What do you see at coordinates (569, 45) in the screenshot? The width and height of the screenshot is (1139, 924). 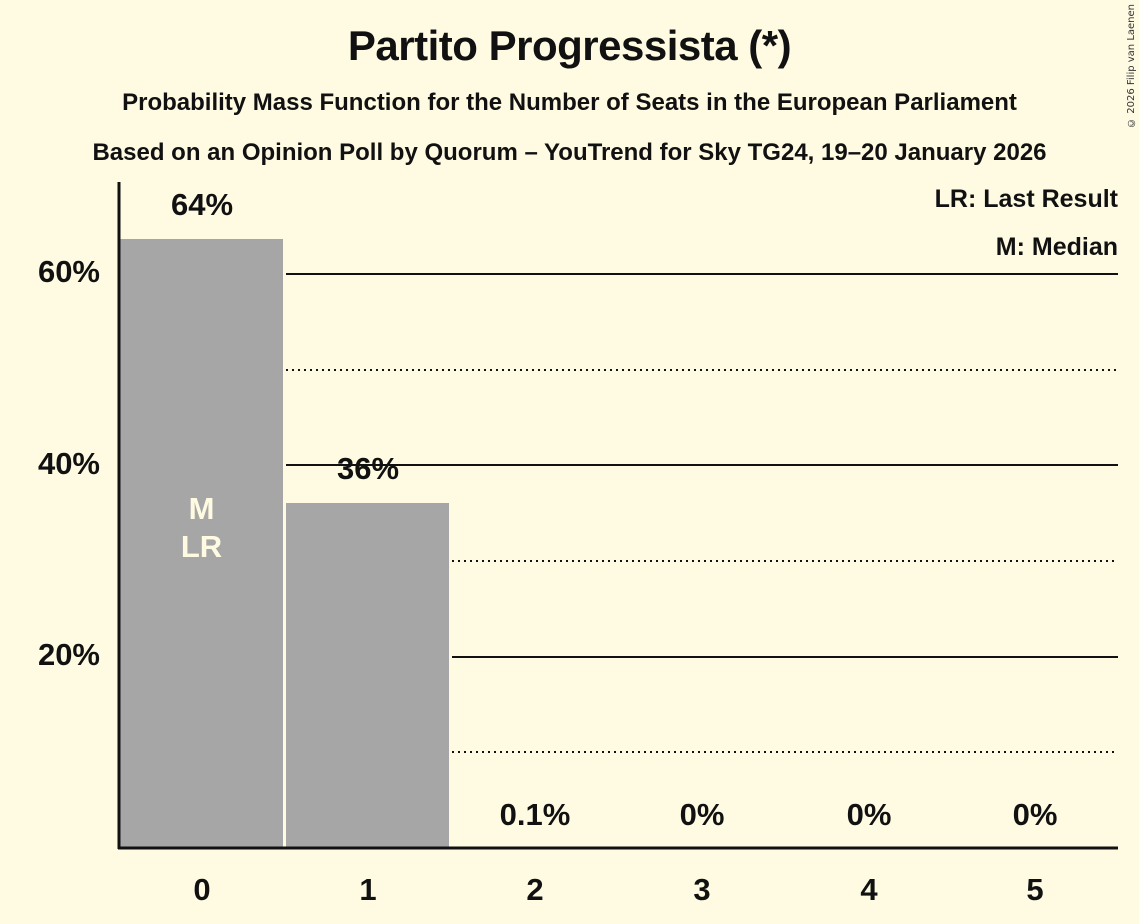 I see `chart-title: Partito Progressista (*)` at bounding box center [569, 45].